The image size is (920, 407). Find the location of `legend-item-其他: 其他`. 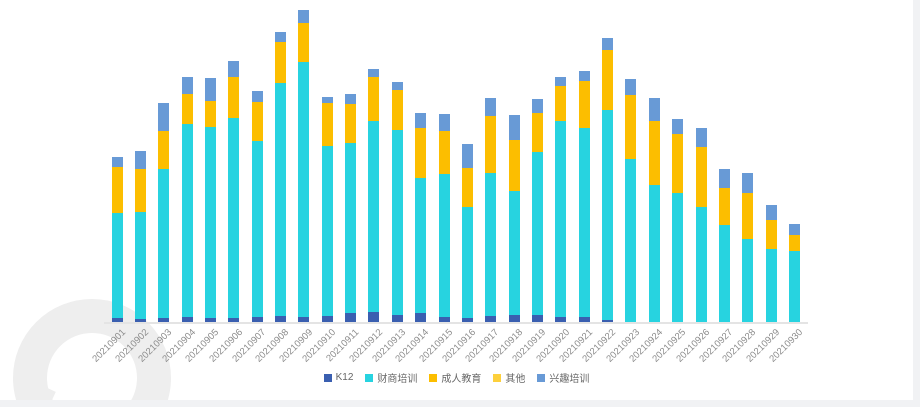

legend-item-其他: 其他 is located at coordinates (509, 377).